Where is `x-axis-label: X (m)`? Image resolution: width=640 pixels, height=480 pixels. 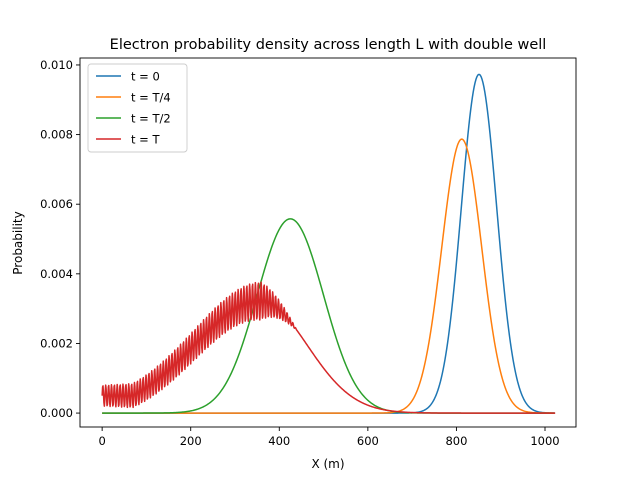
x-axis-label: X (m) is located at coordinates (327, 464).